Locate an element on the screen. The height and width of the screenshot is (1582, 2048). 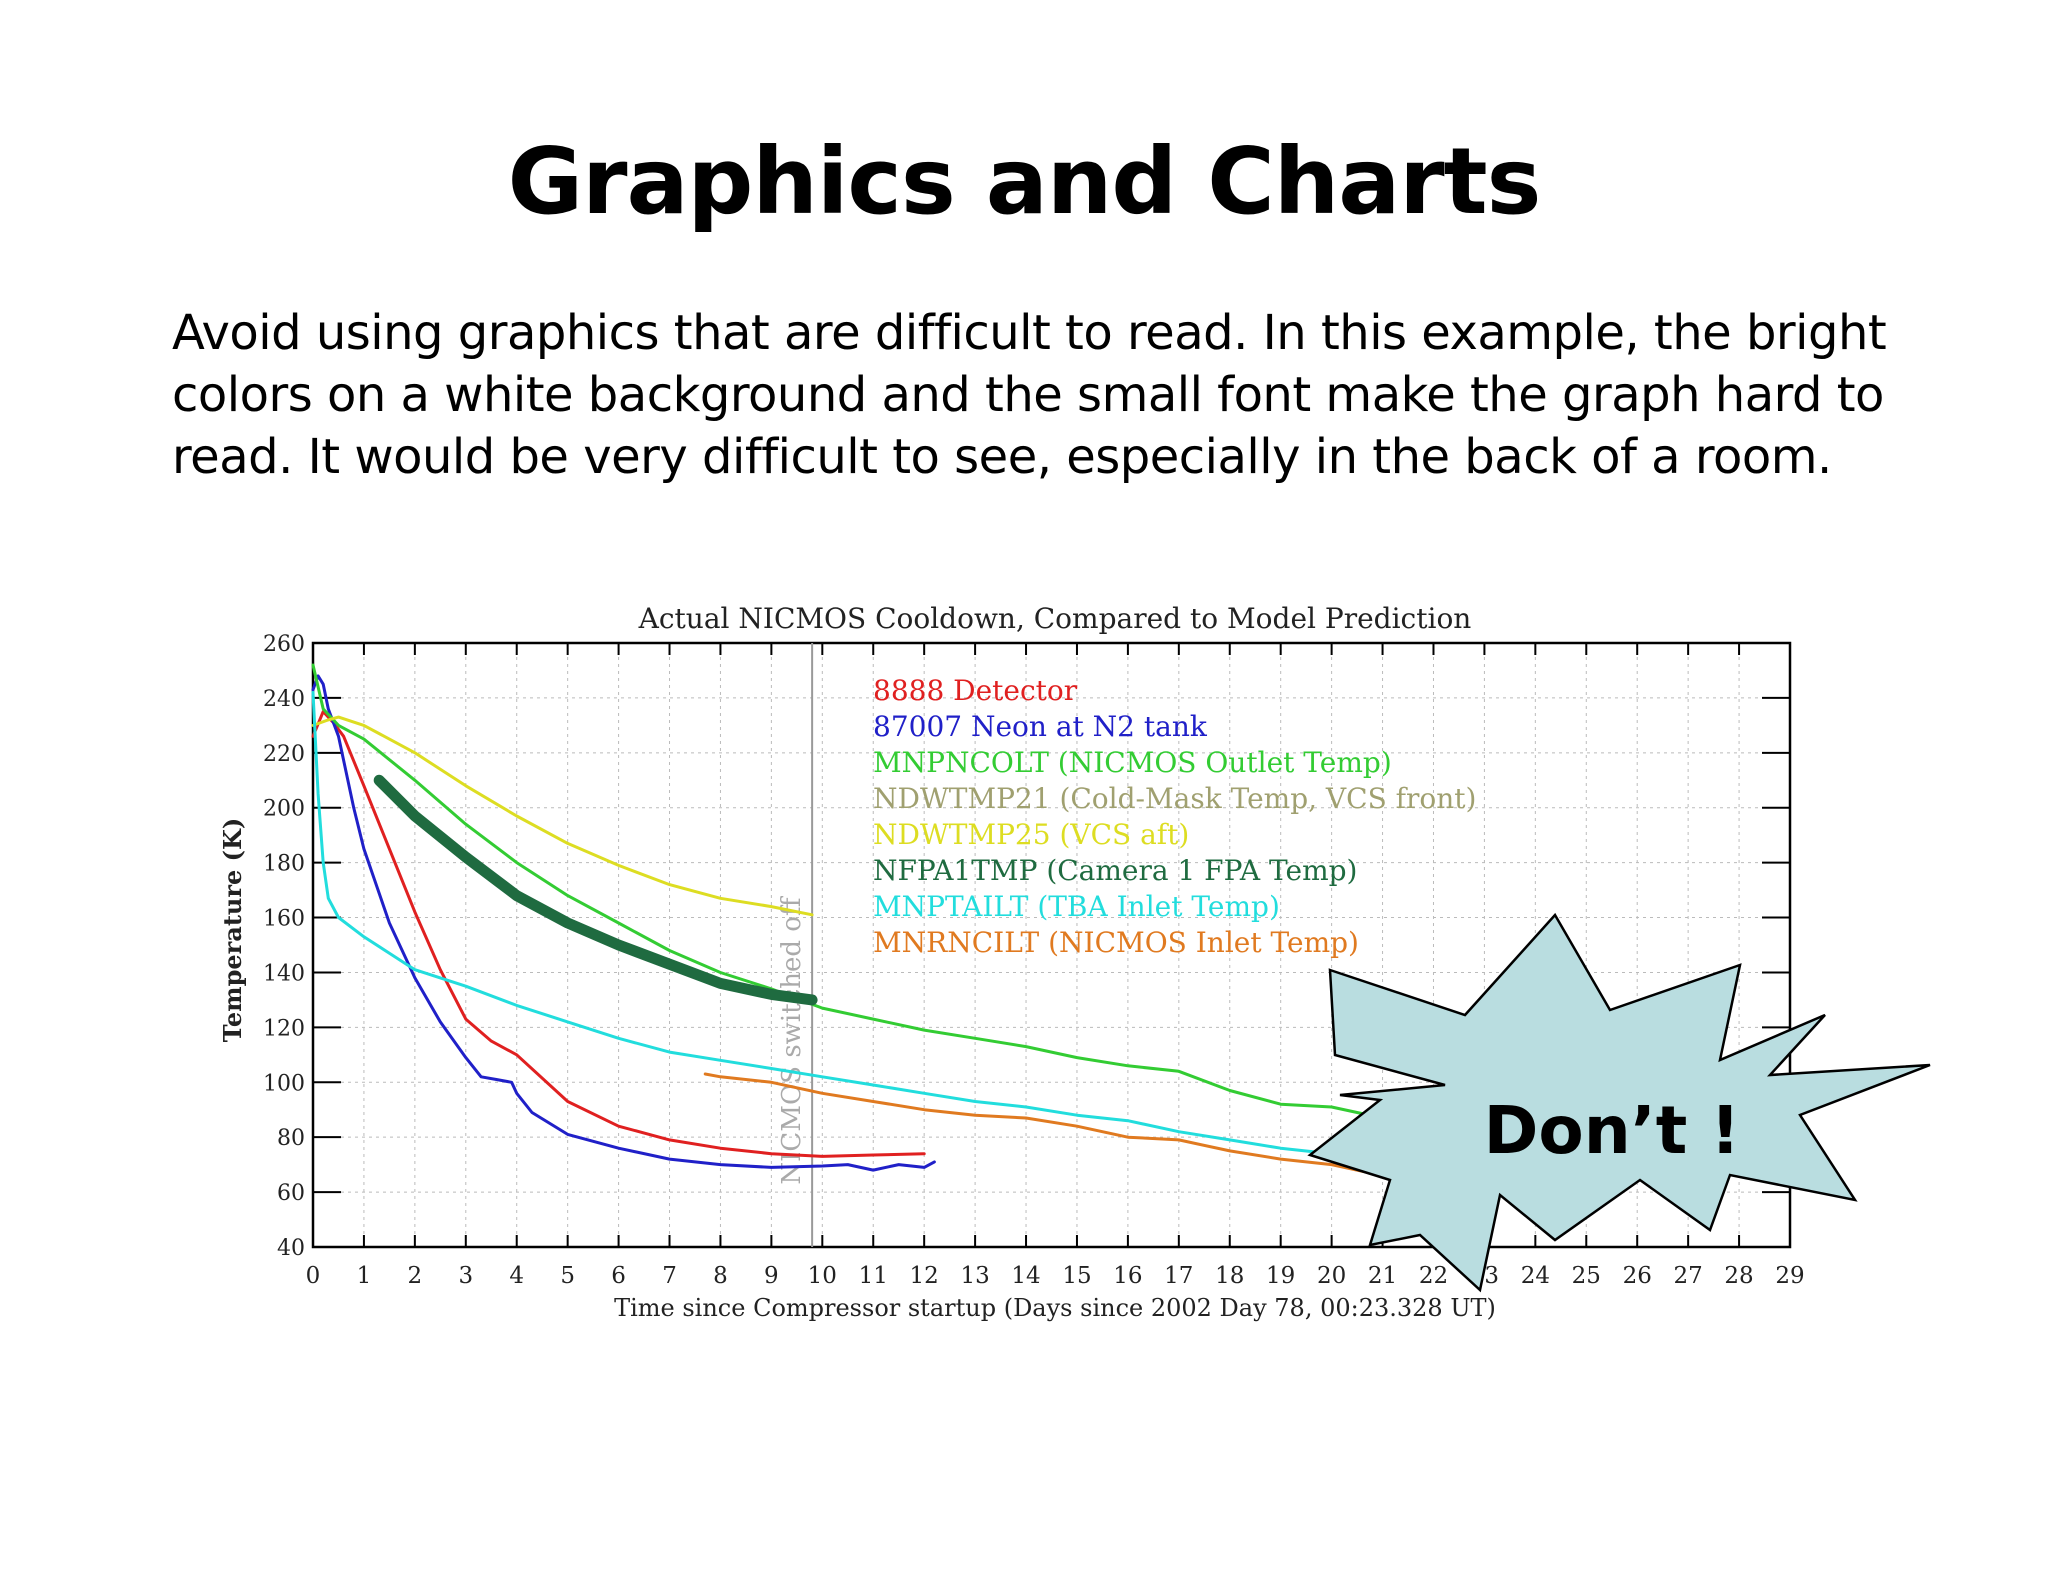
x-tick-label: 20 is located at coordinates (1331, 1276).